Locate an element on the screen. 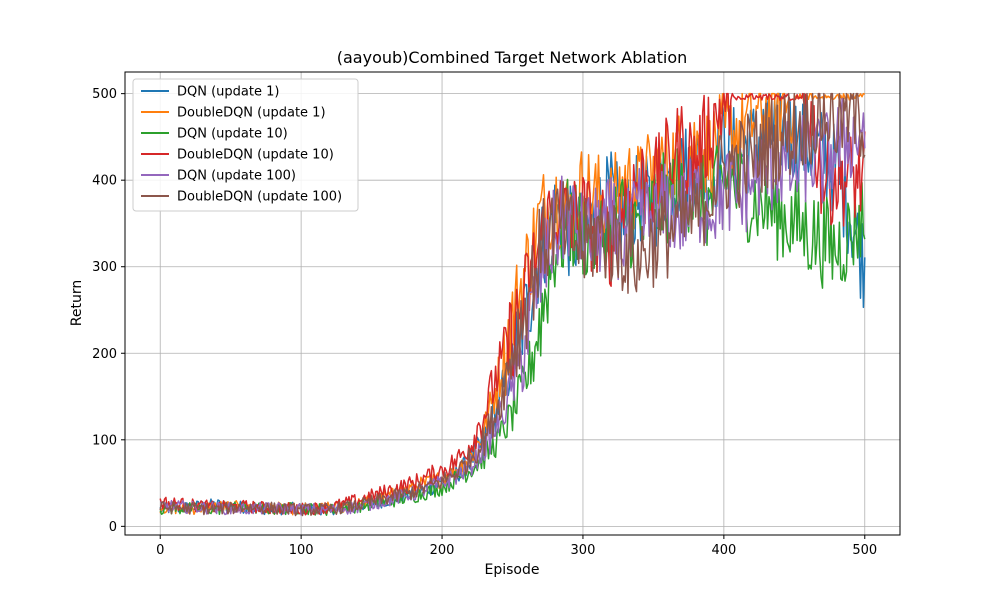 Image resolution: width=1000 pixels, height=600 pixels. y-tick-label: 400 is located at coordinates (104, 181).